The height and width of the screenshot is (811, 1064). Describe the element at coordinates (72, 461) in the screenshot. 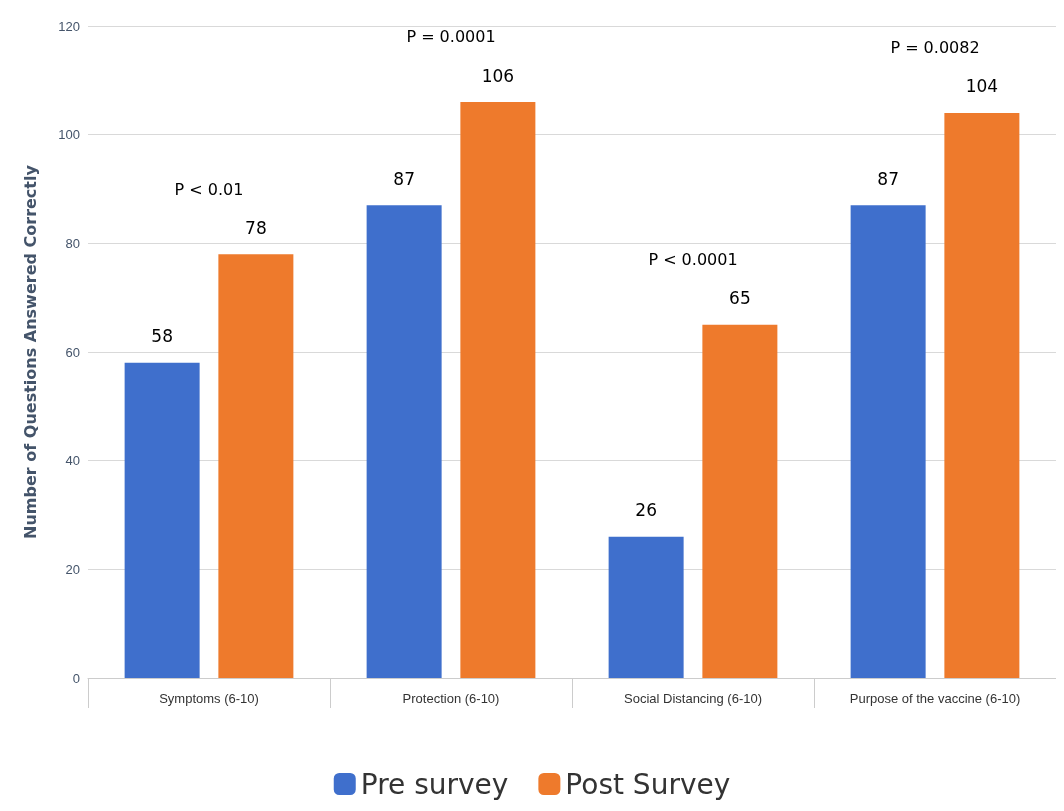

I see `y-tick-label: 40` at that location.